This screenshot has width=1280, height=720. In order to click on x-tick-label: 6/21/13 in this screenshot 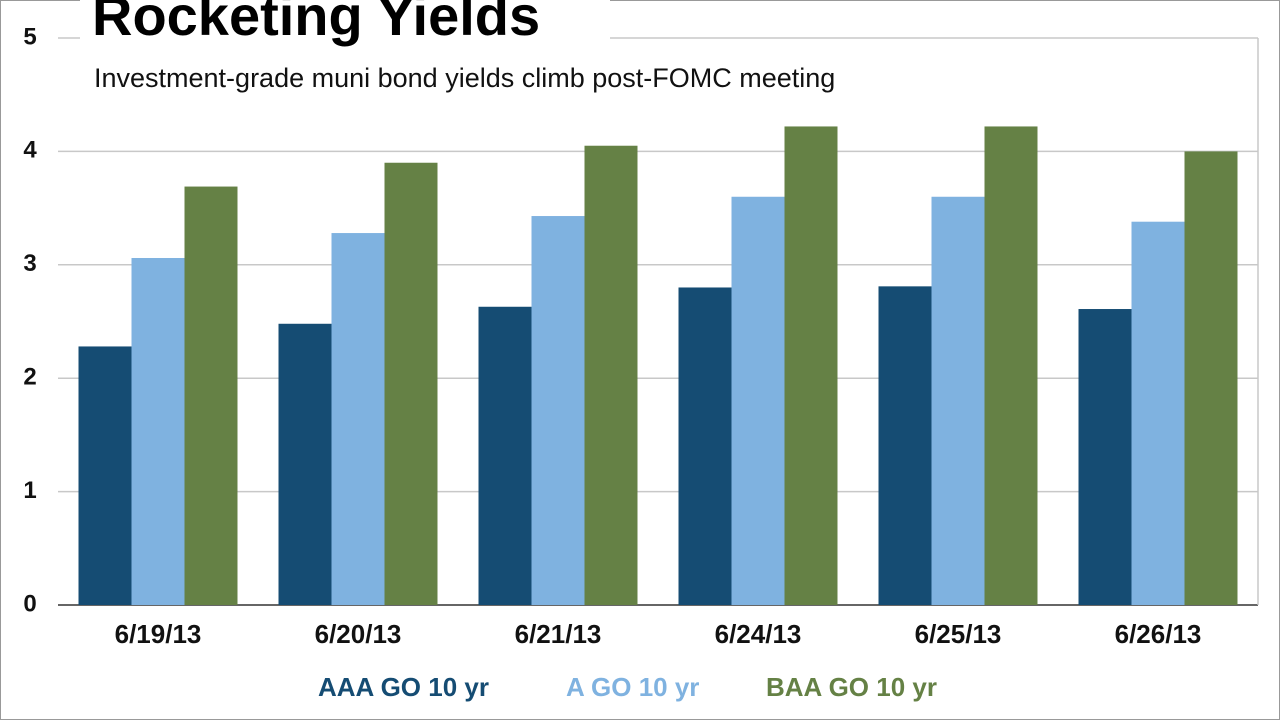, I will do `click(558, 634)`.